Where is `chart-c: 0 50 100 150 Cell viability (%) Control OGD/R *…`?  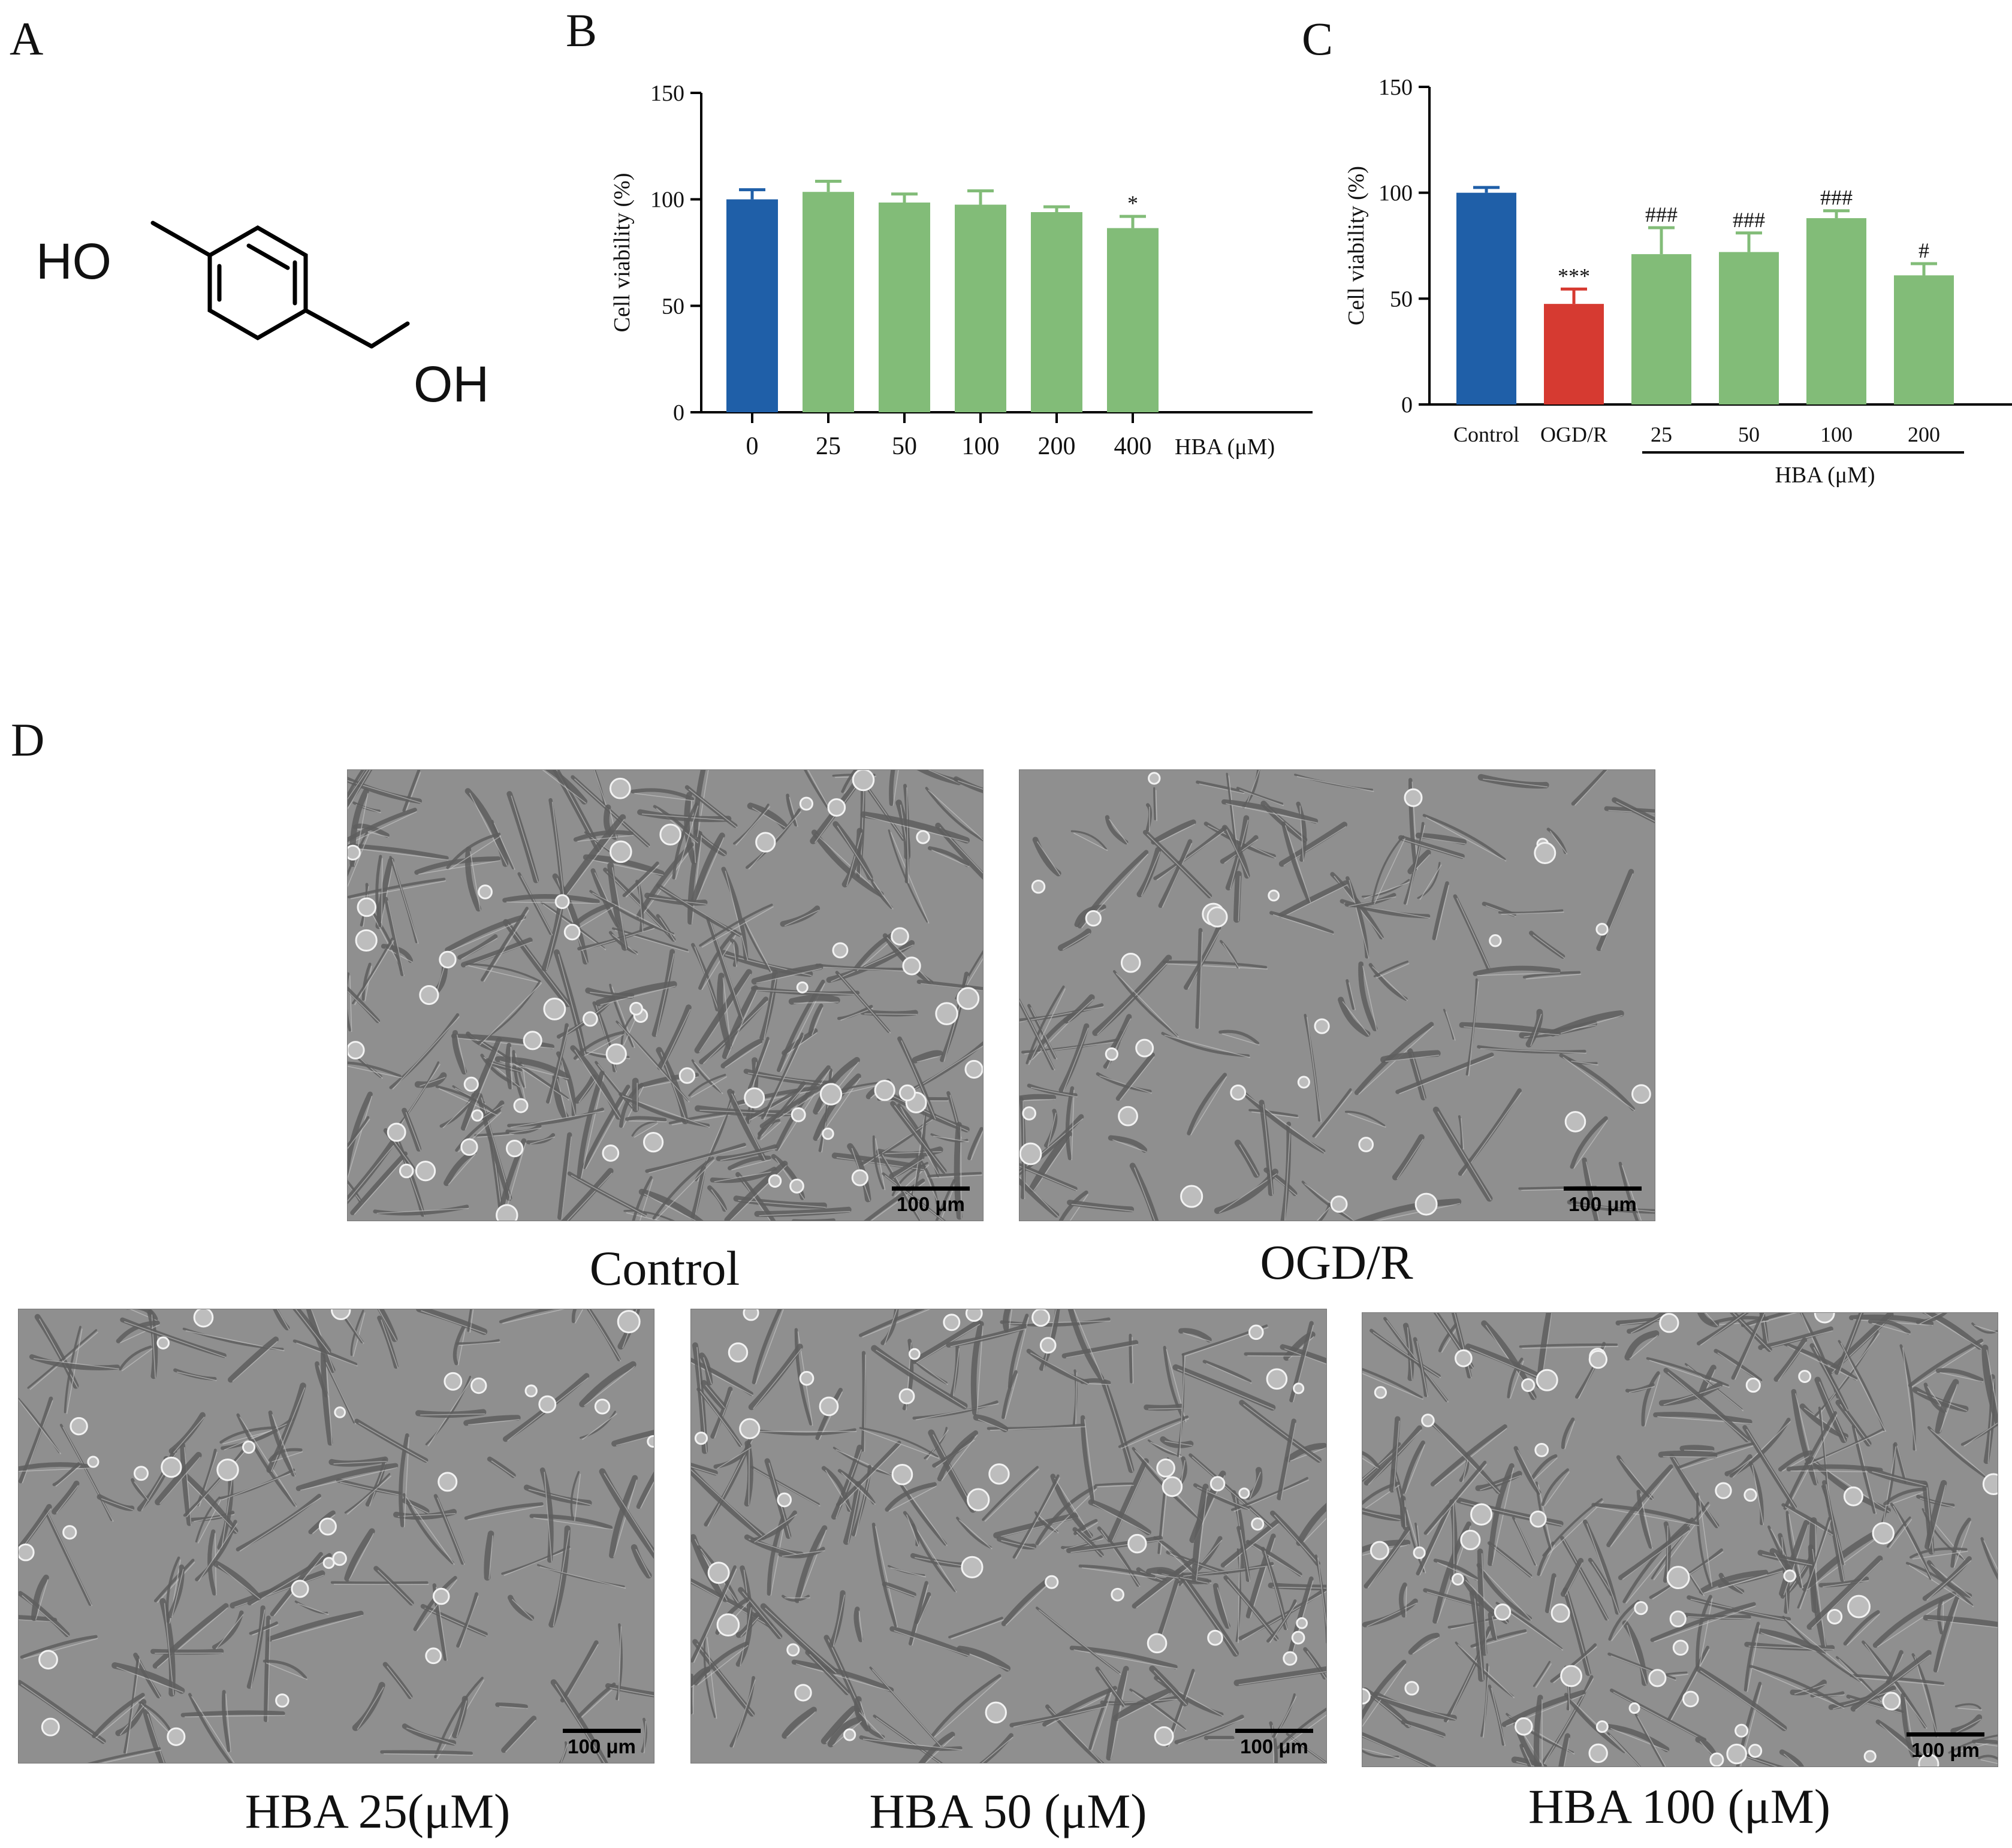 chart-c: 0 50 100 150 Cell viability (%) Control OGD/R *… is located at coordinates (1678, 281).